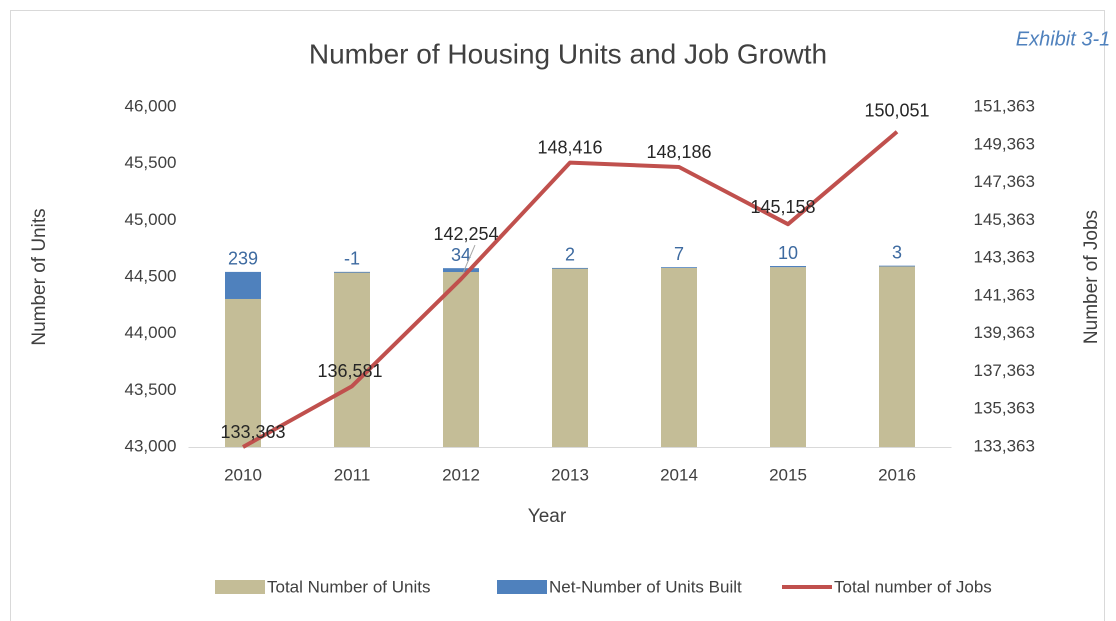 Image resolution: width=1116 pixels, height=621 pixels. What do you see at coordinates (151, 162) in the screenshot?
I see `y-tick-label: 45,500` at bounding box center [151, 162].